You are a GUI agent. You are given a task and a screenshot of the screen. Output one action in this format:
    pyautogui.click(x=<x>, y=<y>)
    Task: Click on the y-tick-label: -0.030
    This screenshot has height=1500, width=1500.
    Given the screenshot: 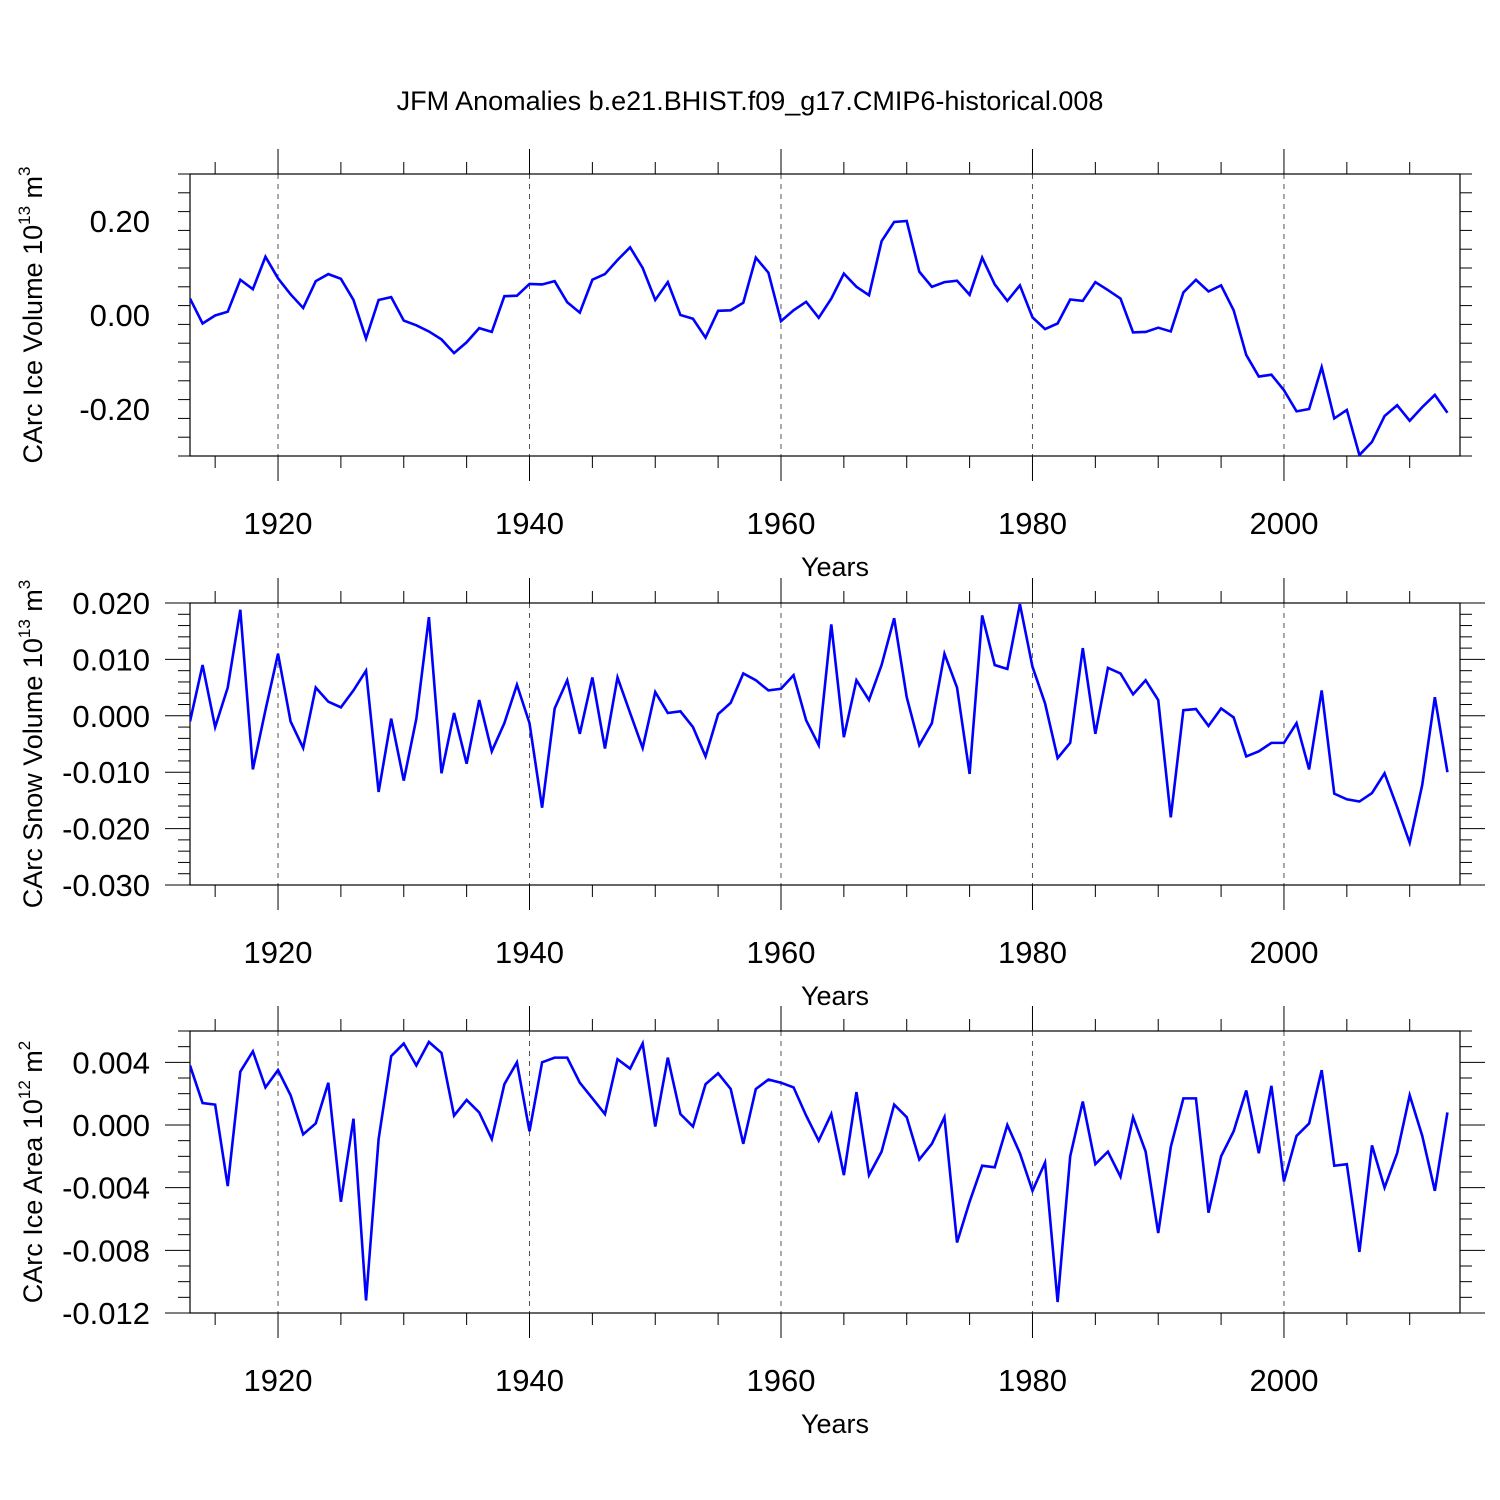 What is the action you would take?
    pyautogui.click(x=106, y=885)
    